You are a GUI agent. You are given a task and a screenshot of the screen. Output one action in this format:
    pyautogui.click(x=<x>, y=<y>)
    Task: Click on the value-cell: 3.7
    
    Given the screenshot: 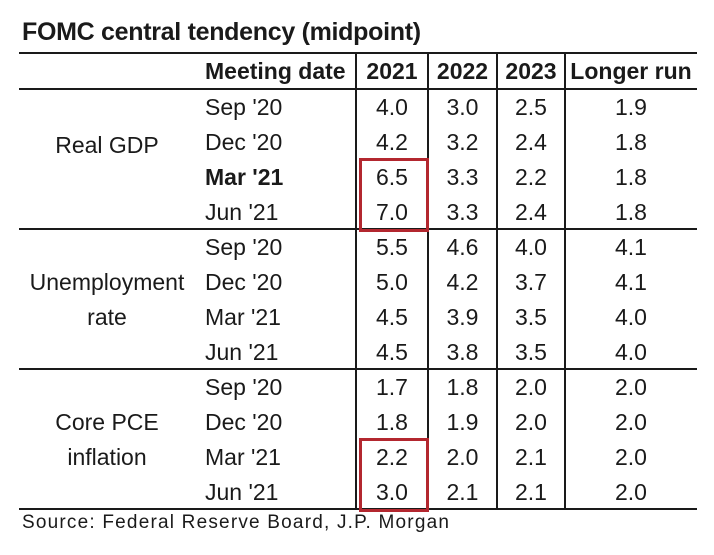 What is the action you would take?
    pyautogui.click(x=531, y=282)
    